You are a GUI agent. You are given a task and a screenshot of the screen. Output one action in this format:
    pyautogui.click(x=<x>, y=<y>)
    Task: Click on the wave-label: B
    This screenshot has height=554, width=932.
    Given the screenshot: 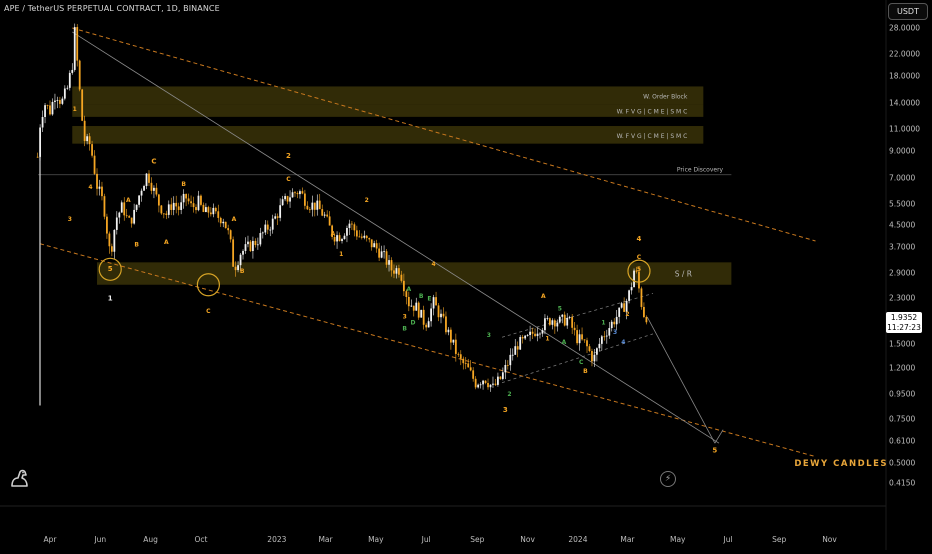 What is the action you would take?
    pyautogui.click(x=404, y=329)
    